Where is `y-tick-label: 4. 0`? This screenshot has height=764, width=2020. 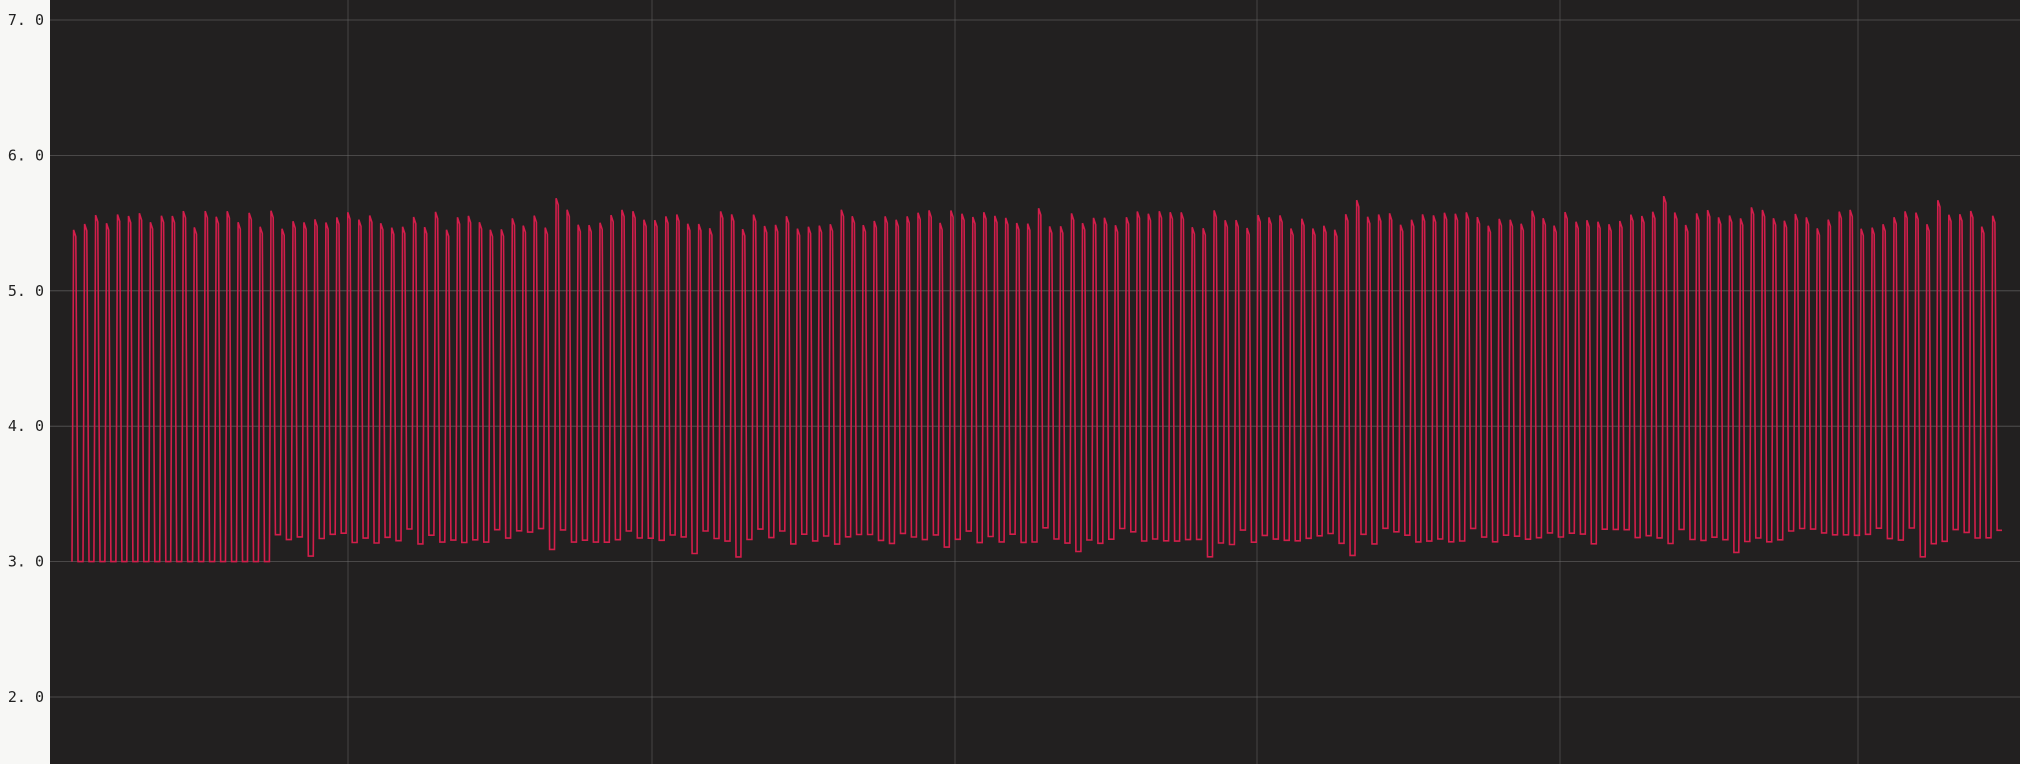
y-tick-label: 4. 0 is located at coordinates (26, 426).